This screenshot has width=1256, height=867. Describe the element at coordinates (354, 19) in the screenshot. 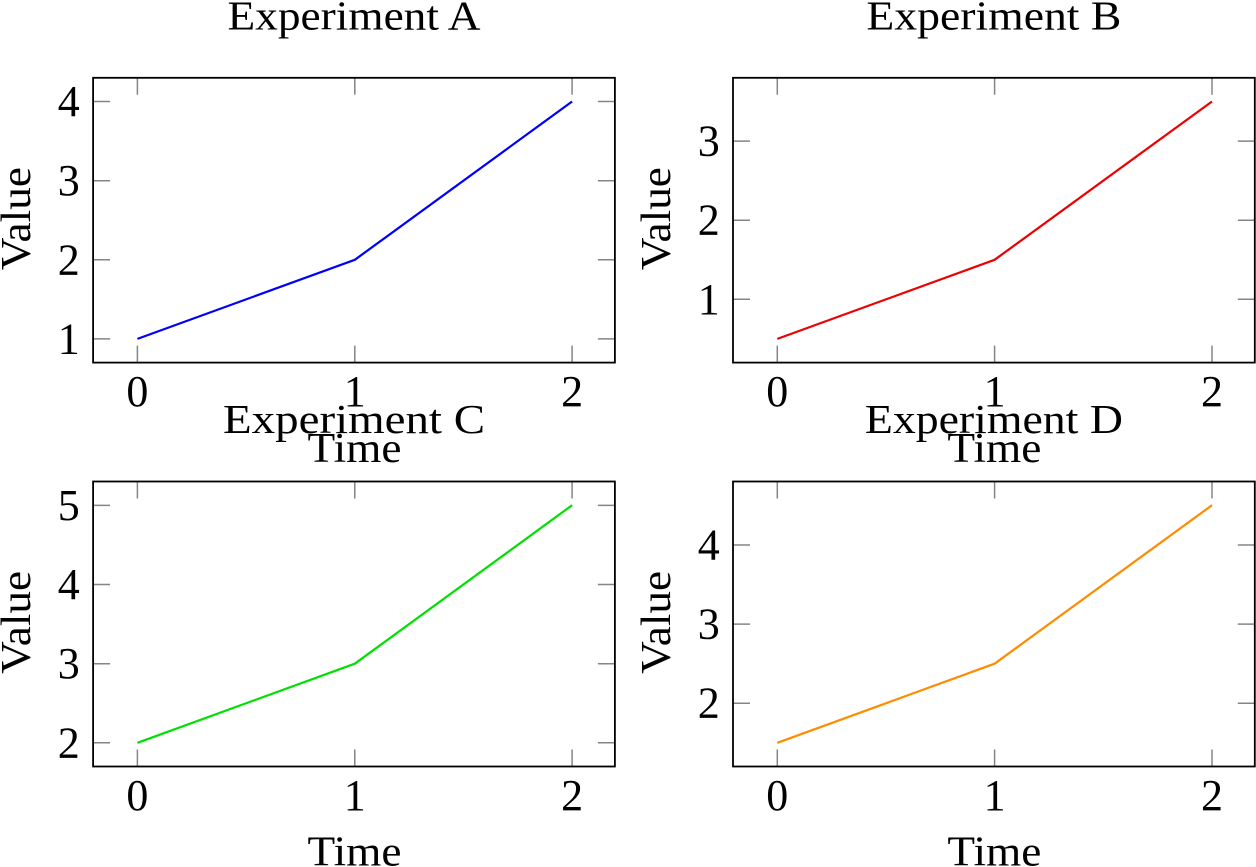

I see `svg-text: Experiment A` at that location.